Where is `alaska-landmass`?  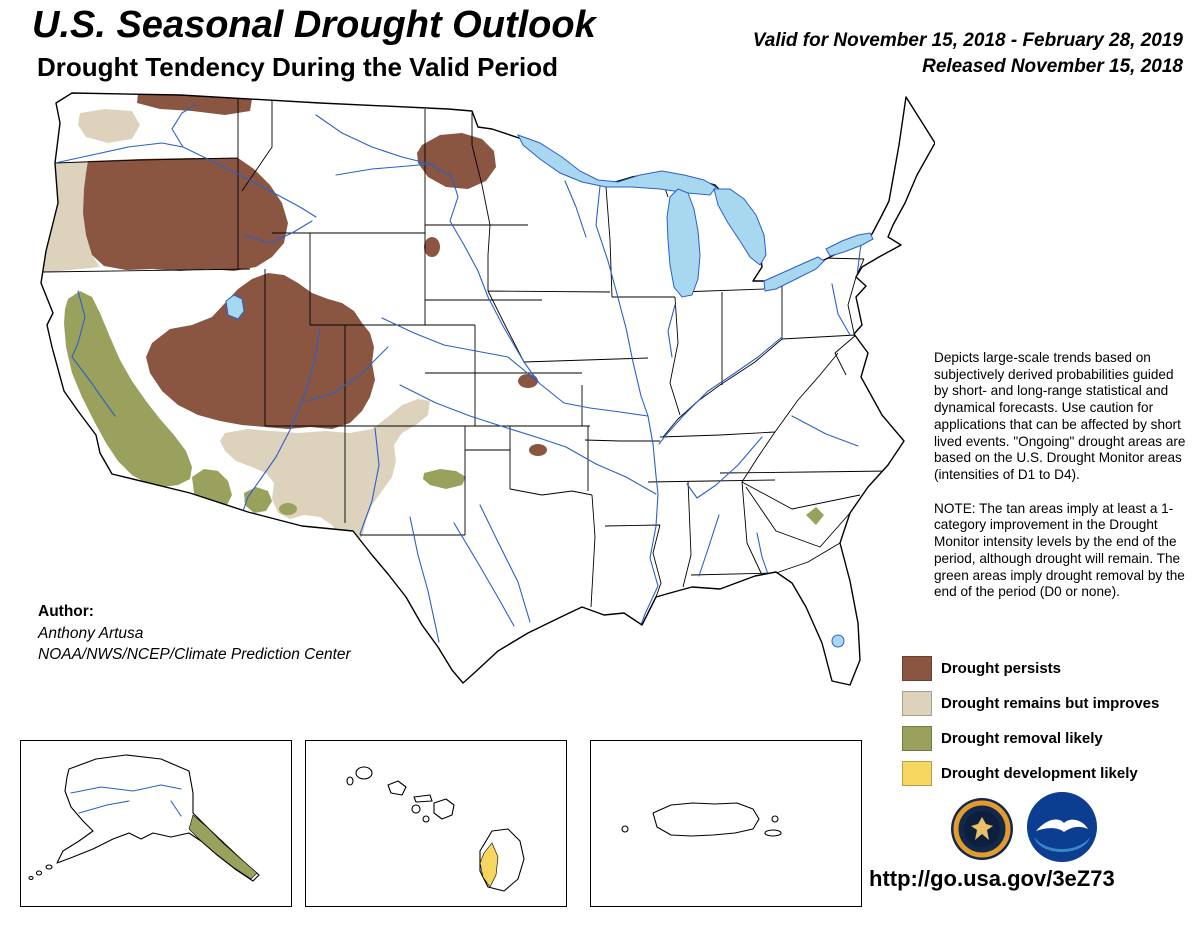 alaska-landmass is located at coordinates (158, 818).